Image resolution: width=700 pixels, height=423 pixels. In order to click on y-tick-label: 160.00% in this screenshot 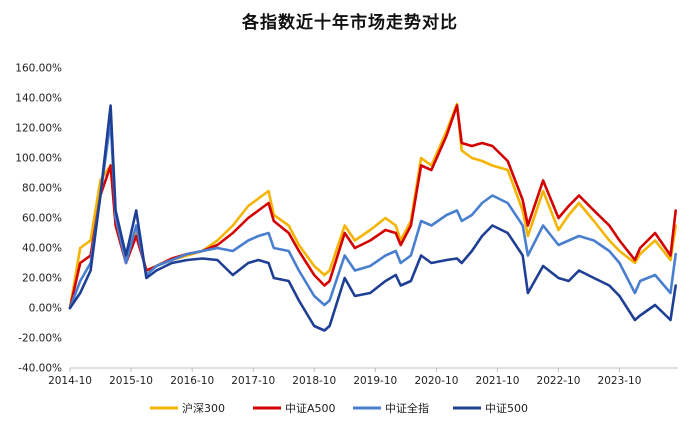, I will do `click(38, 69)`.